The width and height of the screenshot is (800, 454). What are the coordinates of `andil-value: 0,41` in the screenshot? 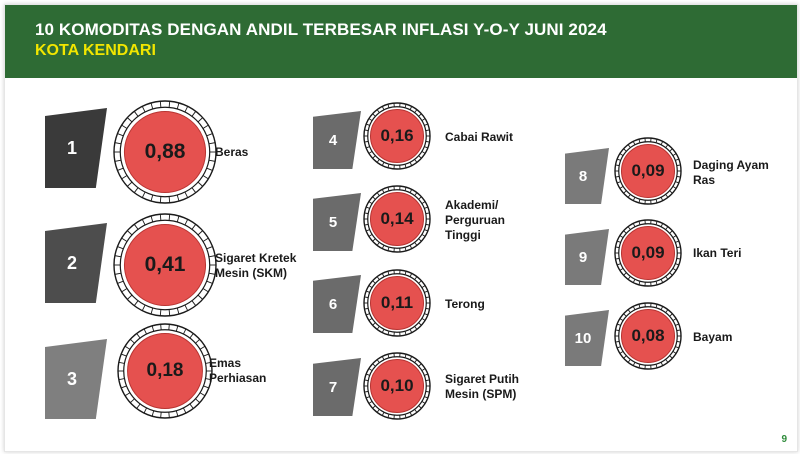 It's located at (165, 264).